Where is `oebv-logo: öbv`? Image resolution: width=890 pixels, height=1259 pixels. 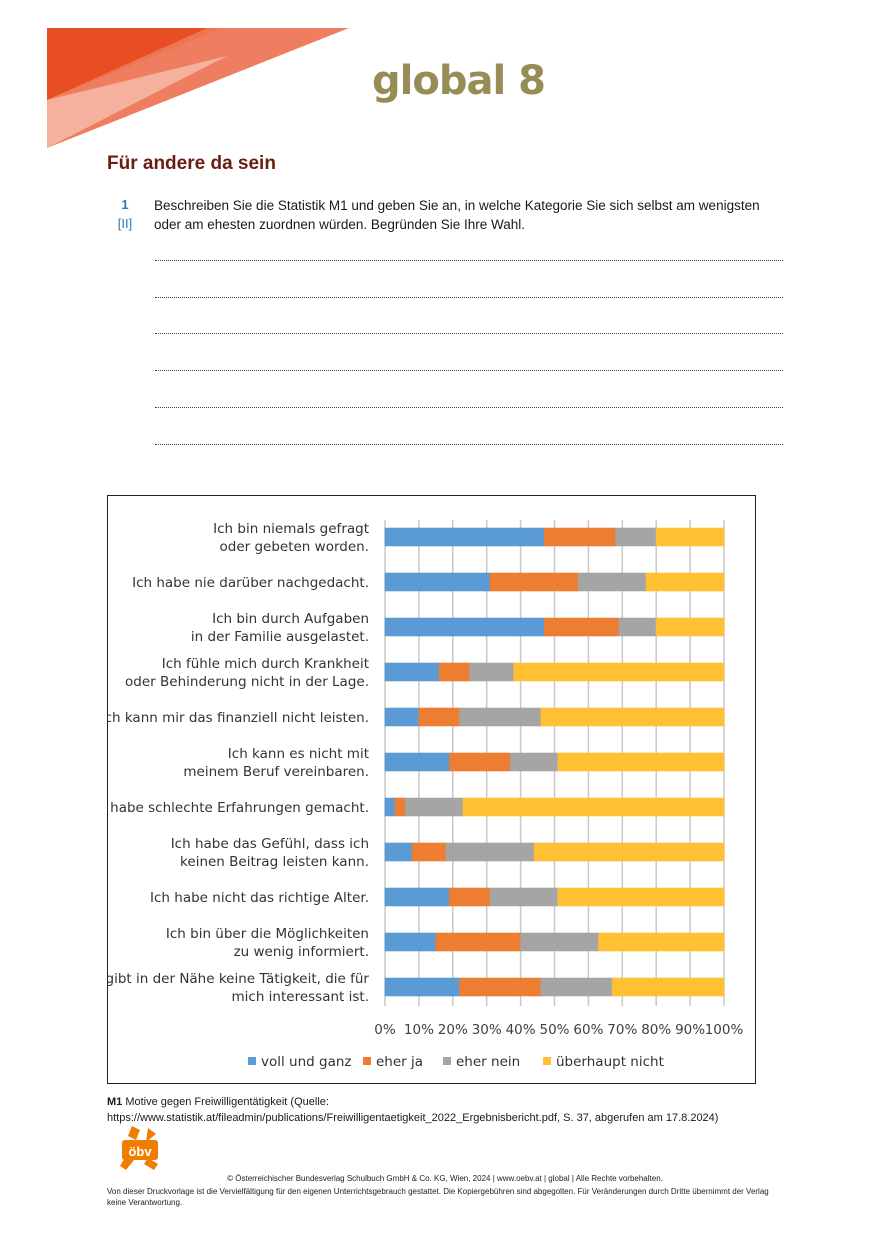 oebv-logo: öbv is located at coordinates (139, 1148).